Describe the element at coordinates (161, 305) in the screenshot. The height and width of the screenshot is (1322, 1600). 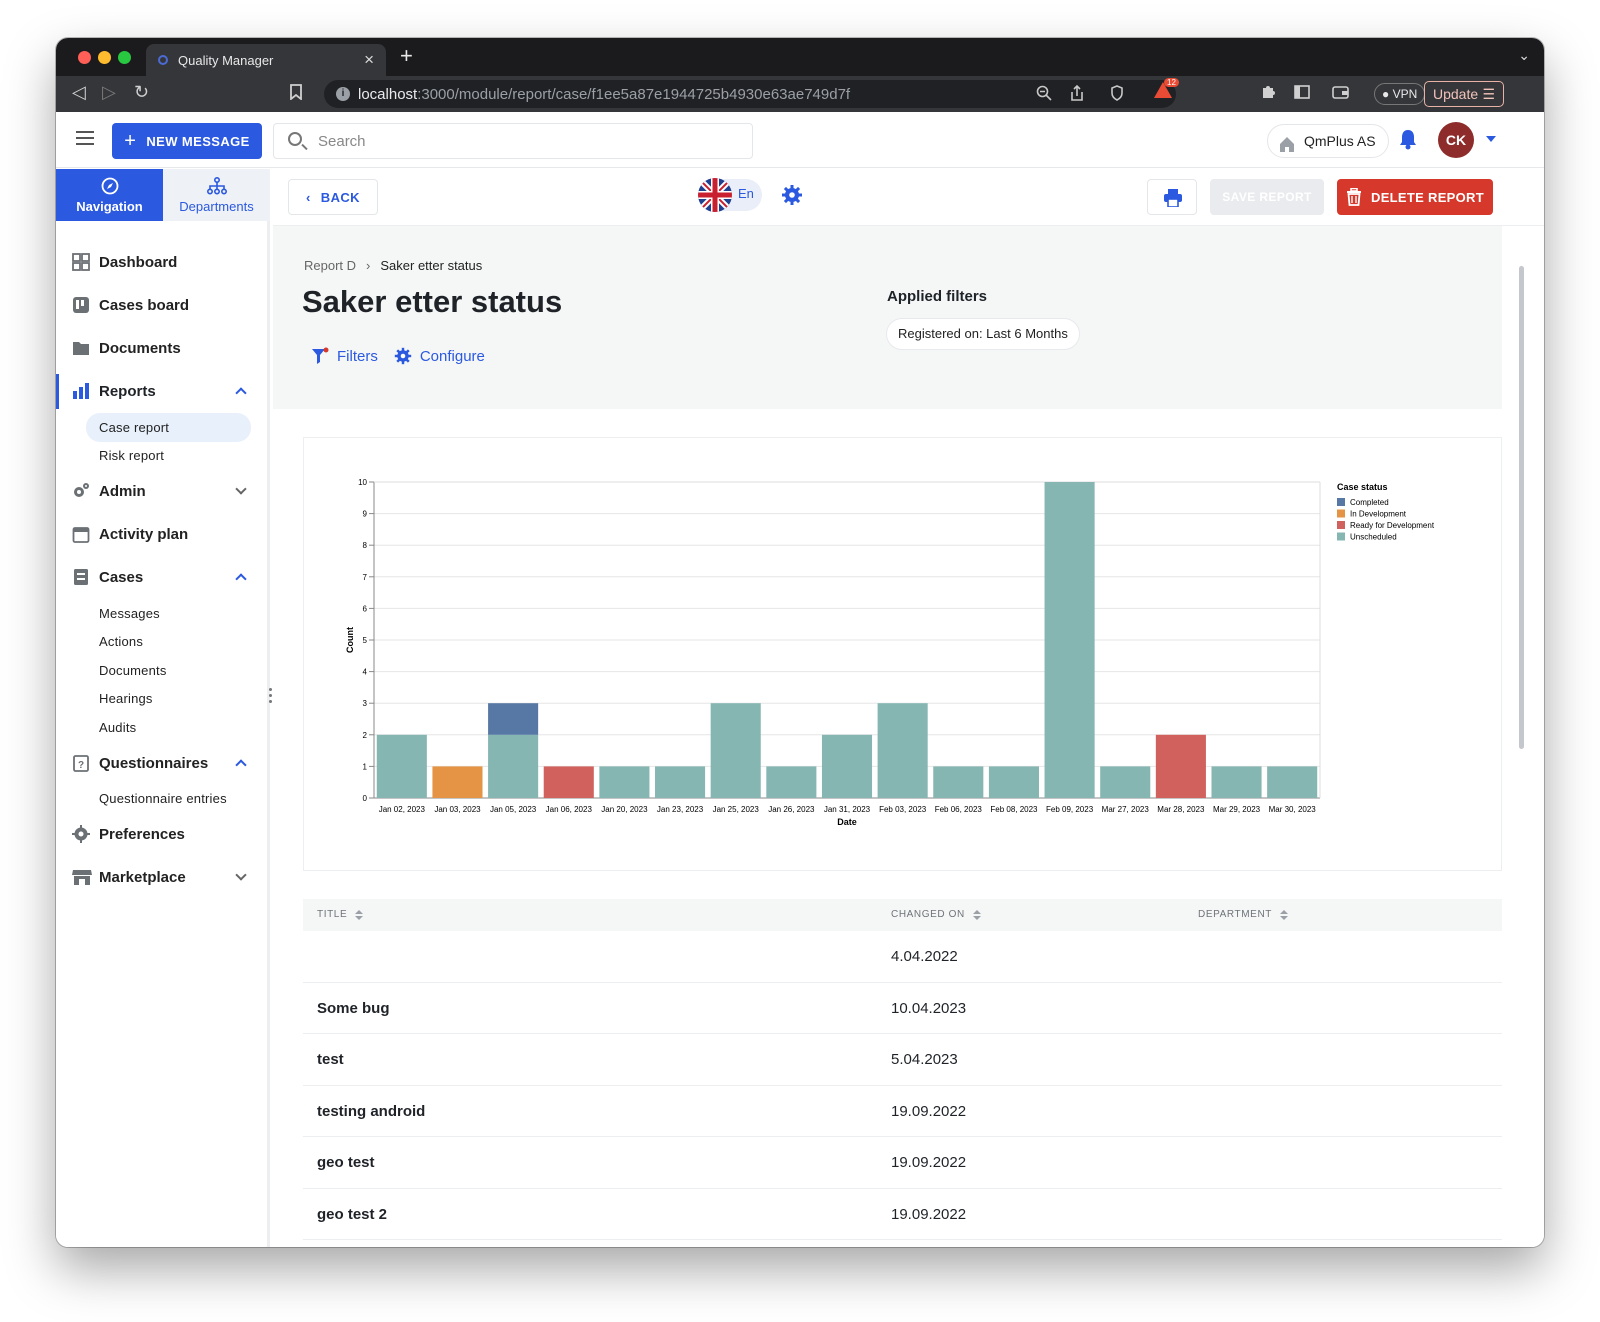
I see `sidebar-item-cases-board: Cases board` at that location.